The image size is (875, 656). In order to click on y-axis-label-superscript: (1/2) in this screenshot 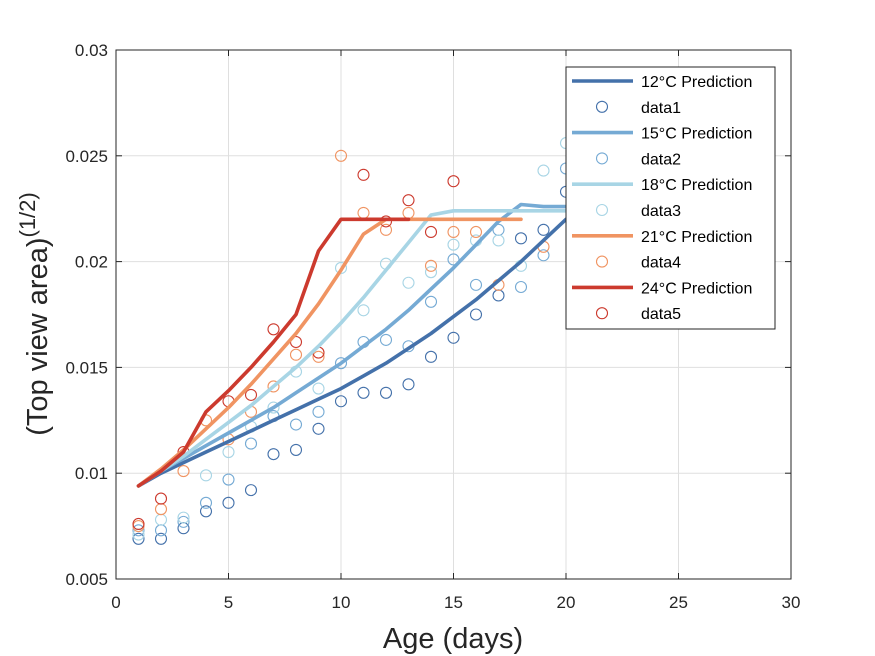, I will do `click(27, 214)`.